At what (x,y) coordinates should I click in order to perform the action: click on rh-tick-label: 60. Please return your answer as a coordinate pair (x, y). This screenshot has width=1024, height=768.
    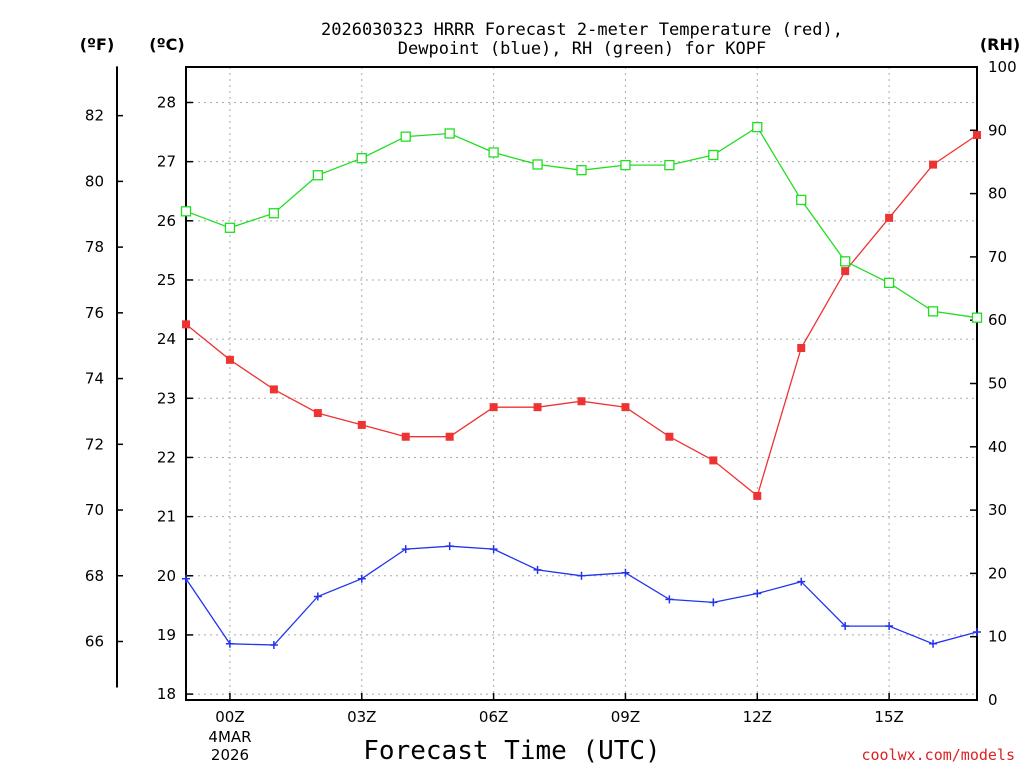
    Looking at the image, I should click on (997, 320).